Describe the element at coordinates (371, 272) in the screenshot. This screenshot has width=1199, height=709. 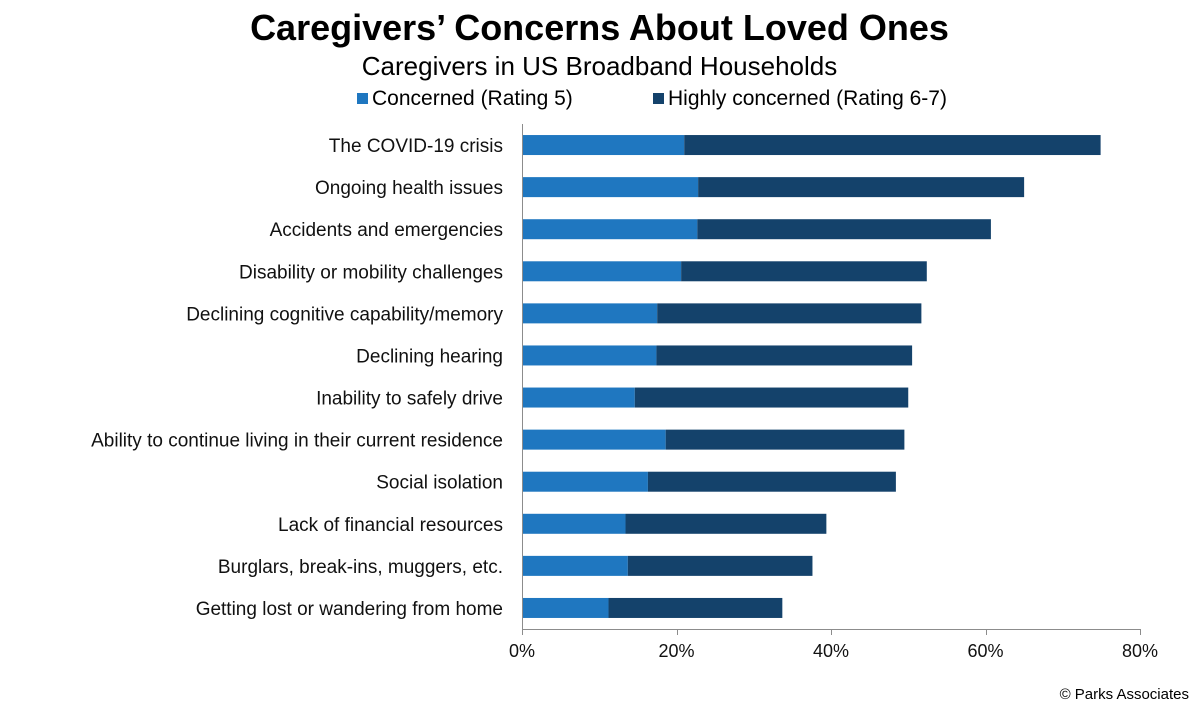
I see `category-label-3: Disability or mobility challenges` at that location.